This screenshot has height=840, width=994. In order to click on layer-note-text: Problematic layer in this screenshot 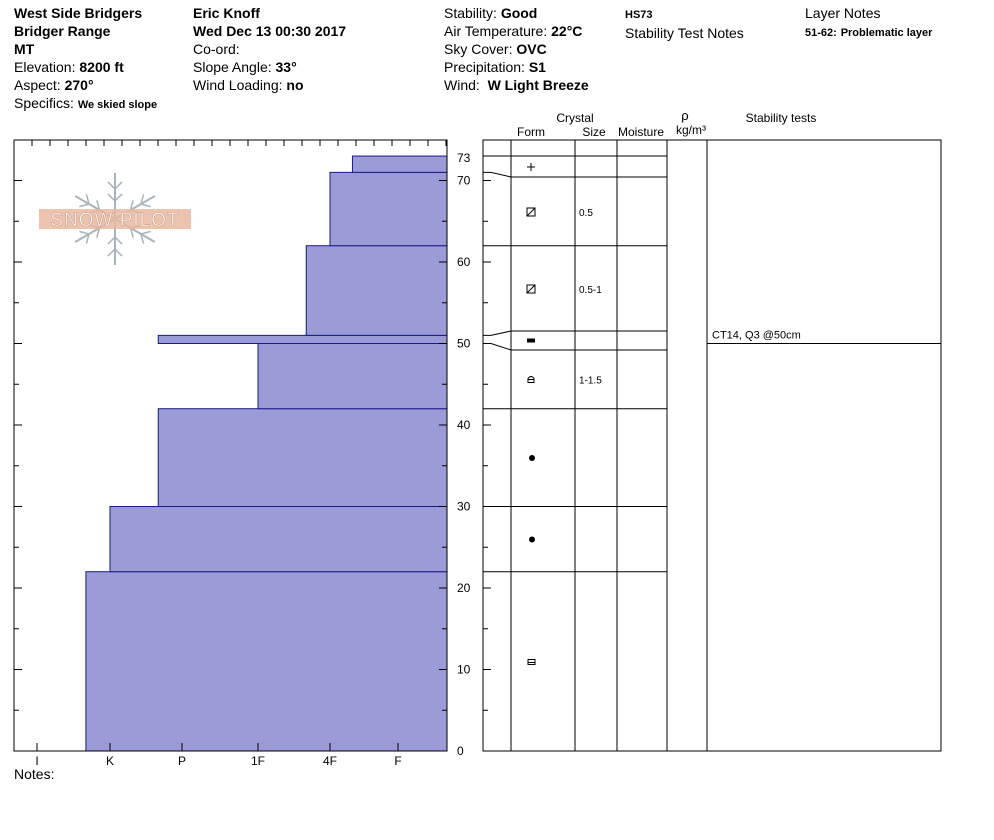, I will do `click(886, 33)`.